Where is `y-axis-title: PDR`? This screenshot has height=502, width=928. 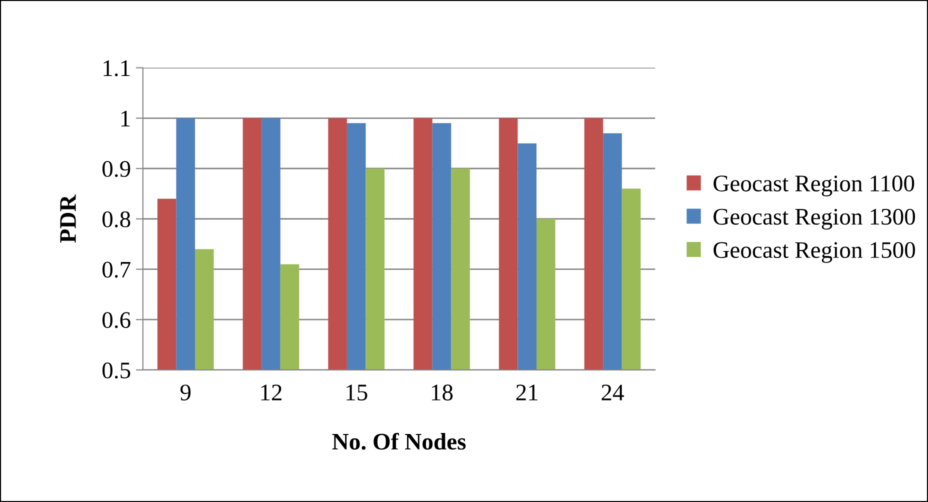 y-axis-title: PDR is located at coordinates (68, 218).